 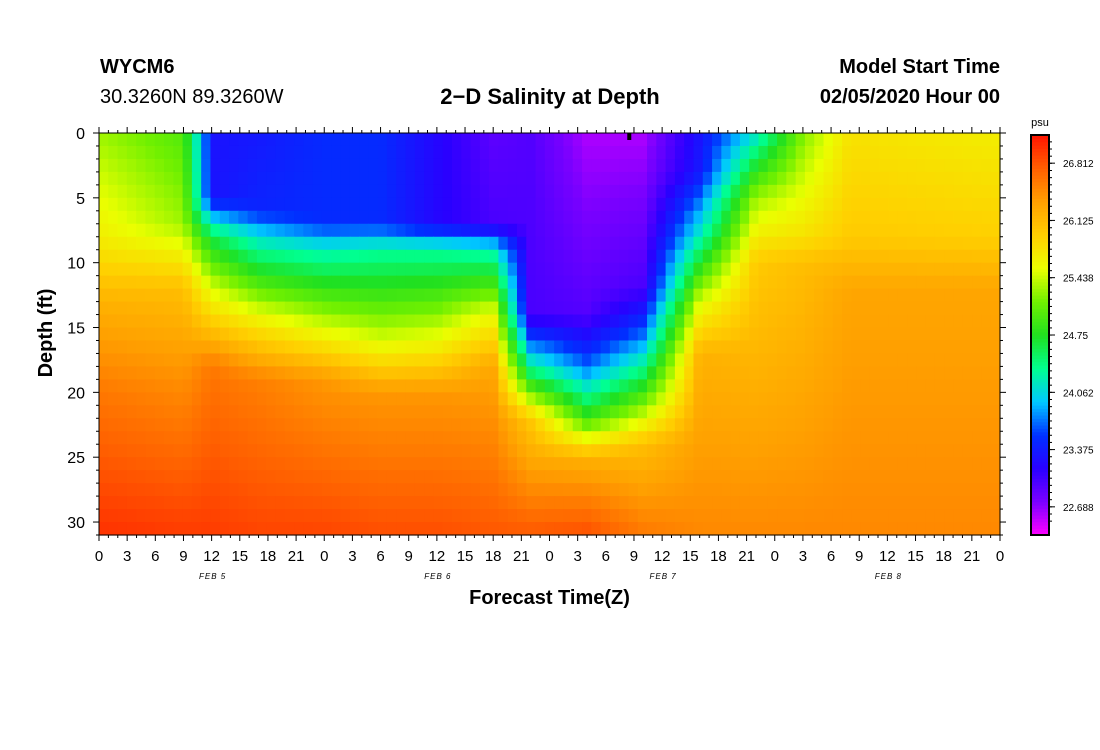 I want to click on colorbar-tick-label: 25.438, so click(x=1078, y=279).